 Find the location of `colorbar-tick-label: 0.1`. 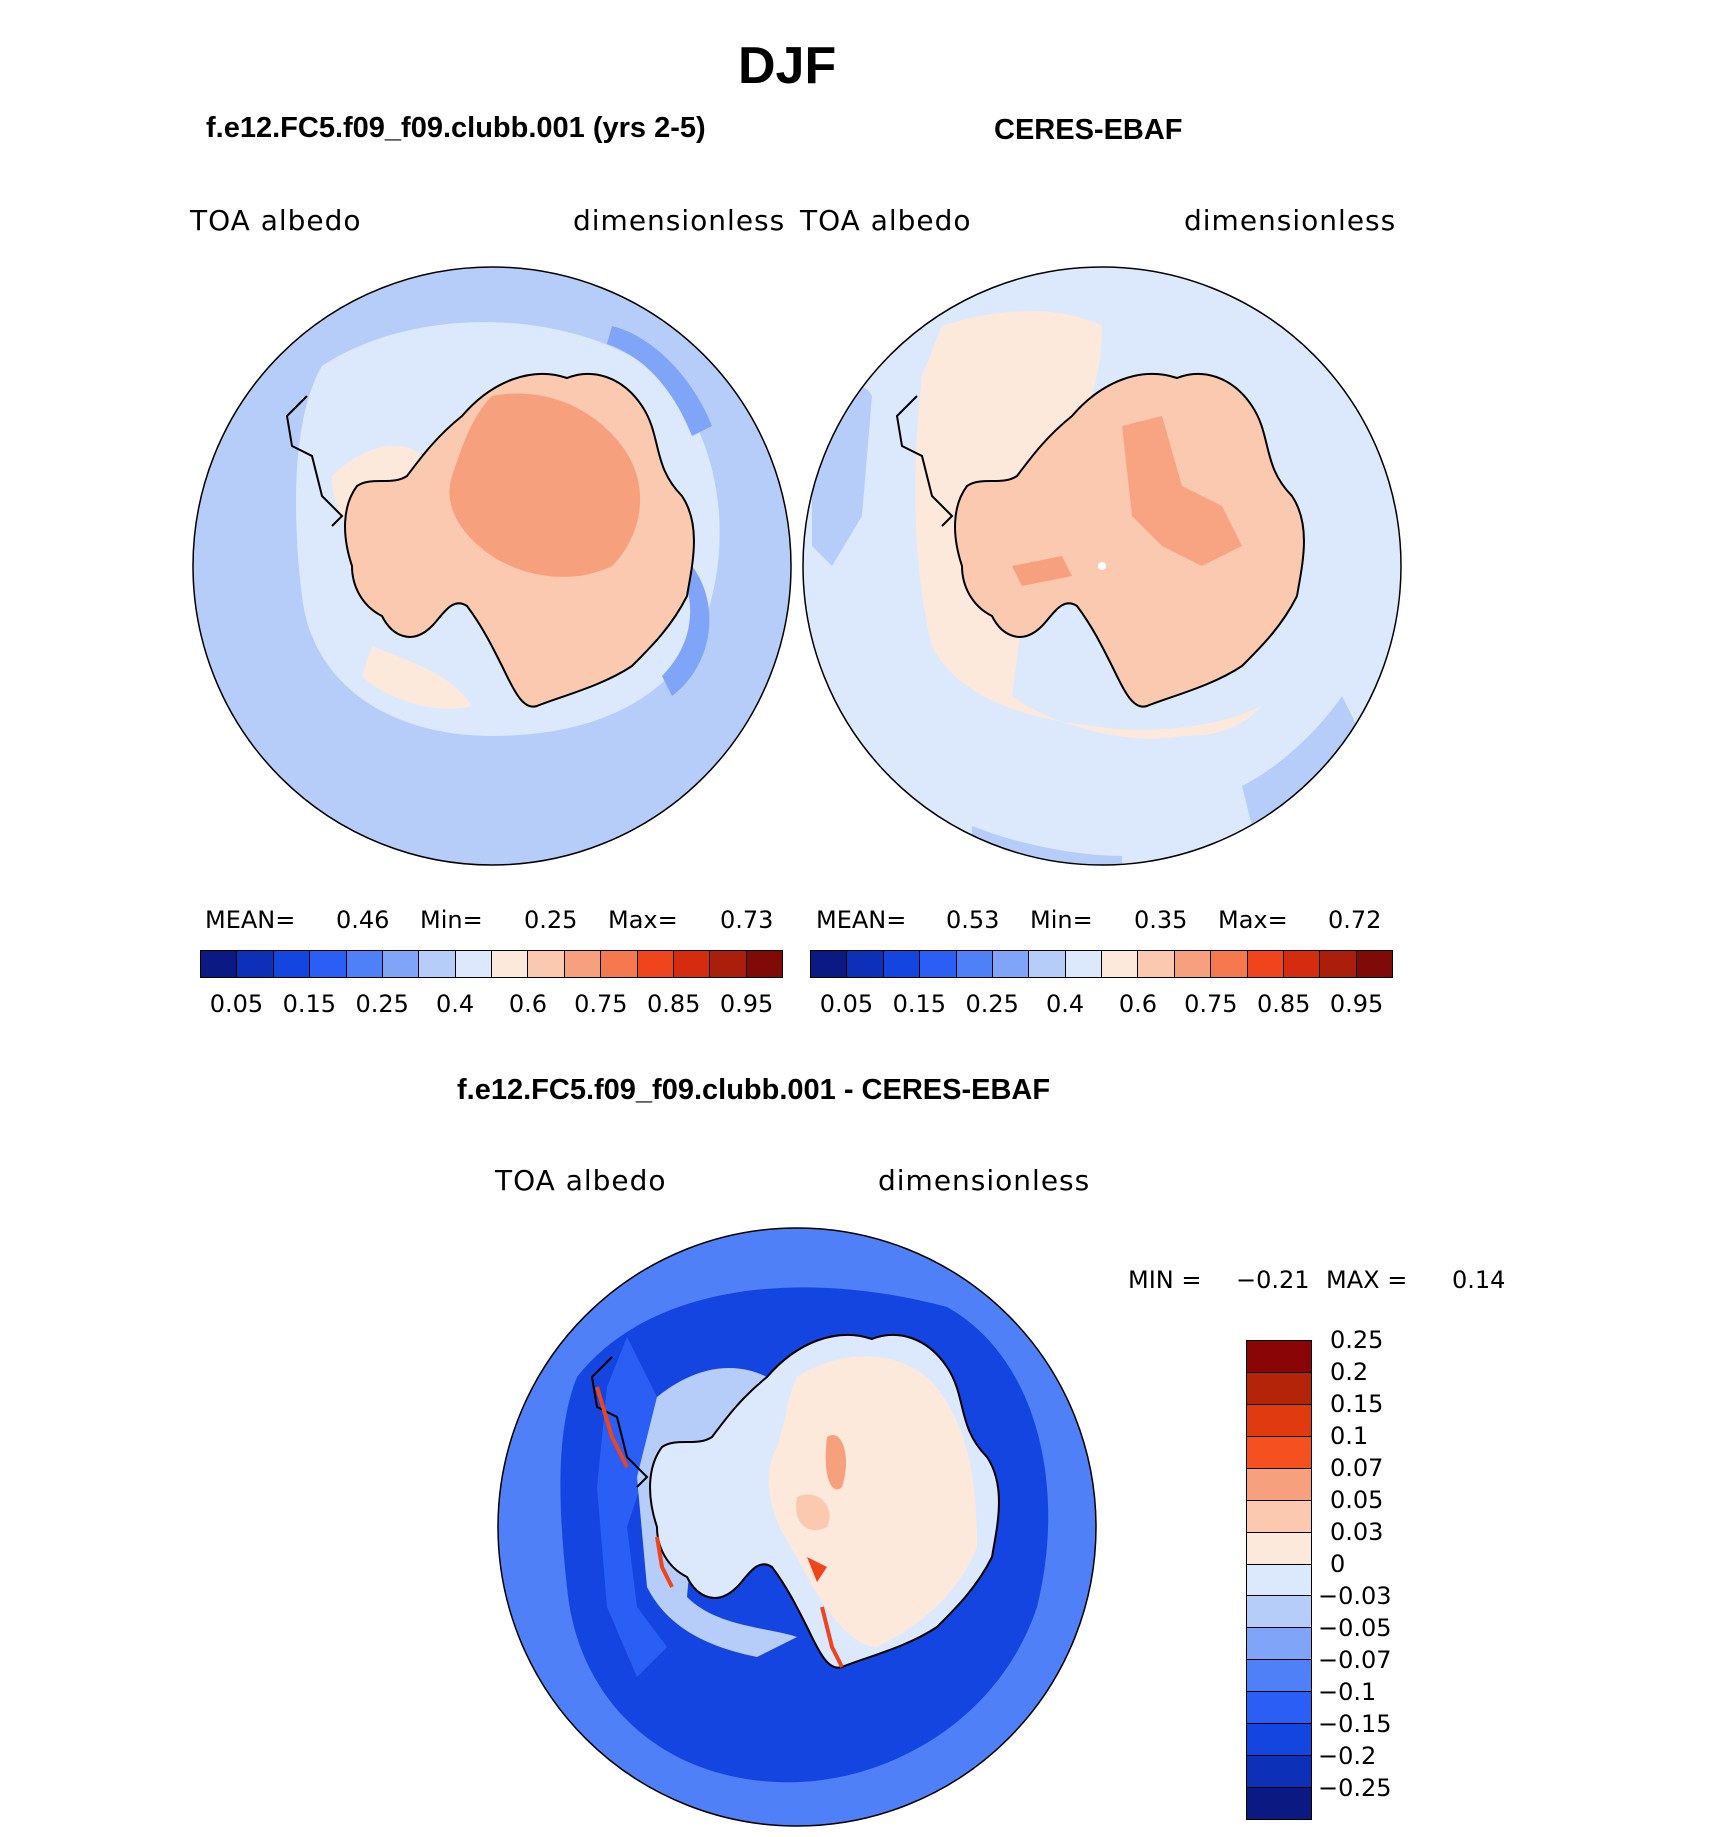

colorbar-tick-label: 0.1 is located at coordinates (1349, 1436).